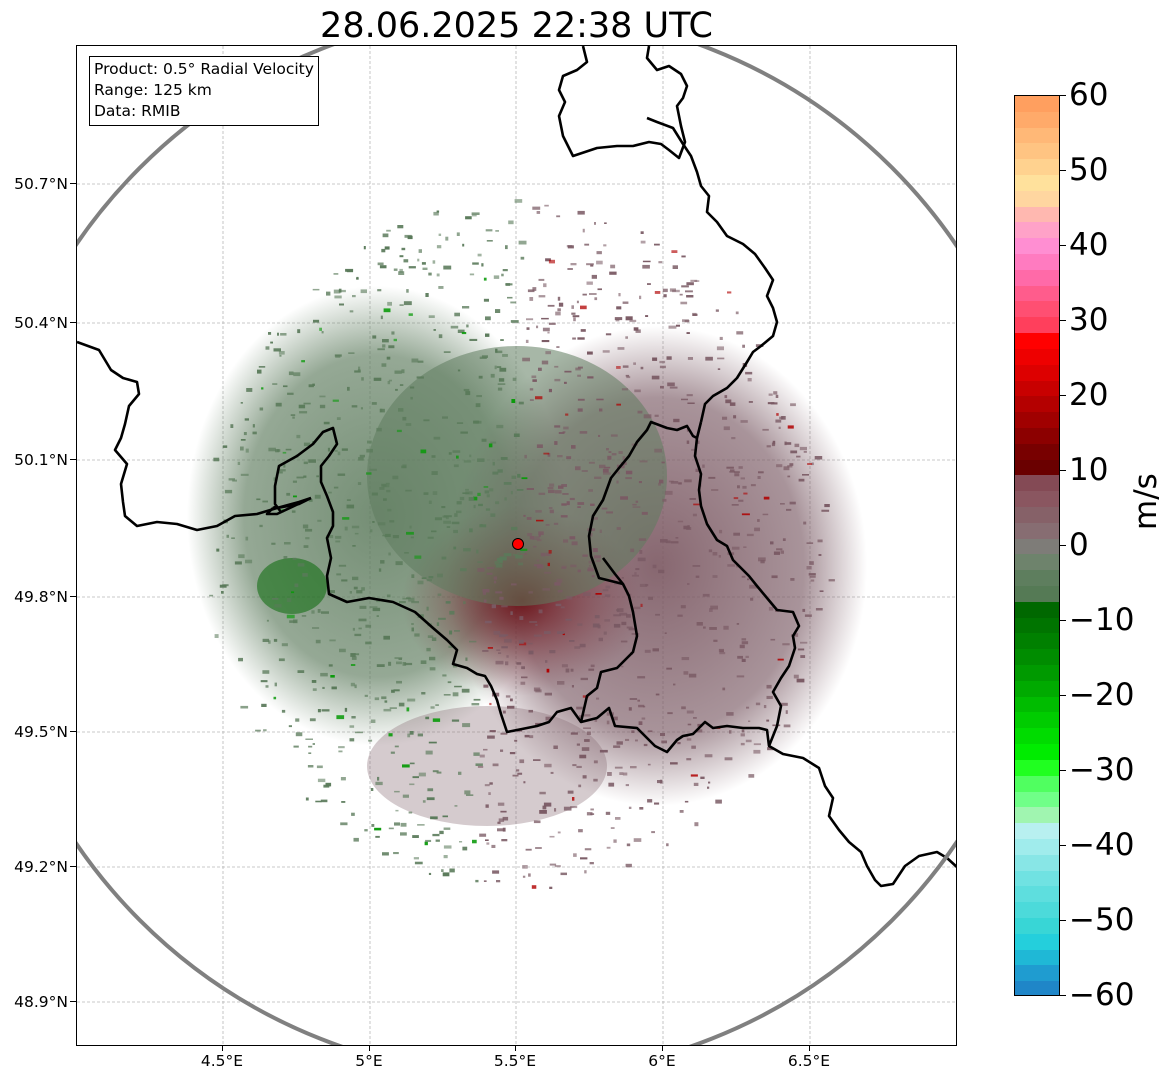 This screenshot has height=1081, width=1171. What do you see at coordinates (204, 69) in the screenshot?
I see `info-product: Product: 0.5° Radial Velocity` at bounding box center [204, 69].